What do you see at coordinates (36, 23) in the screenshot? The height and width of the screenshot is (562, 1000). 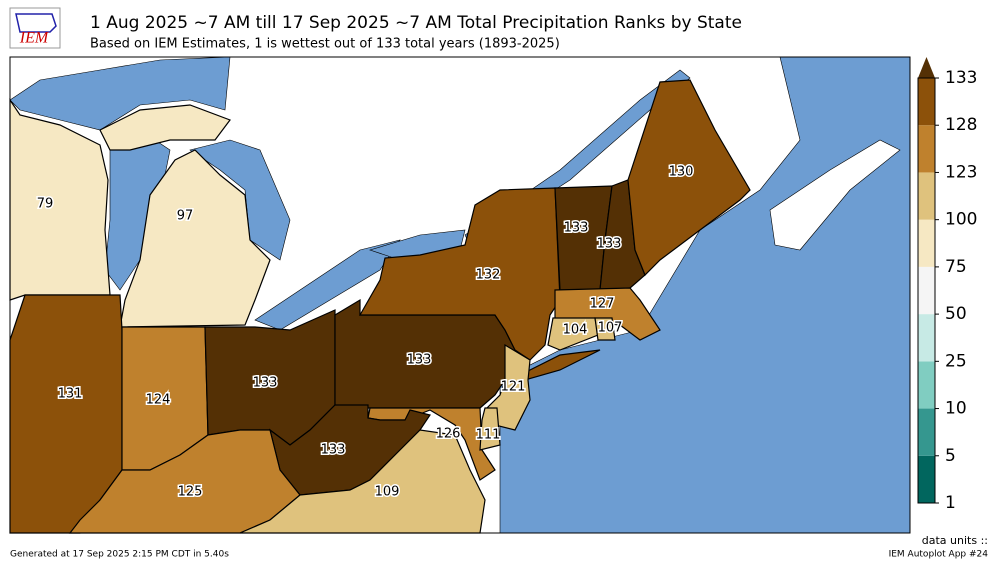 I see `logo-state` at bounding box center [36, 23].